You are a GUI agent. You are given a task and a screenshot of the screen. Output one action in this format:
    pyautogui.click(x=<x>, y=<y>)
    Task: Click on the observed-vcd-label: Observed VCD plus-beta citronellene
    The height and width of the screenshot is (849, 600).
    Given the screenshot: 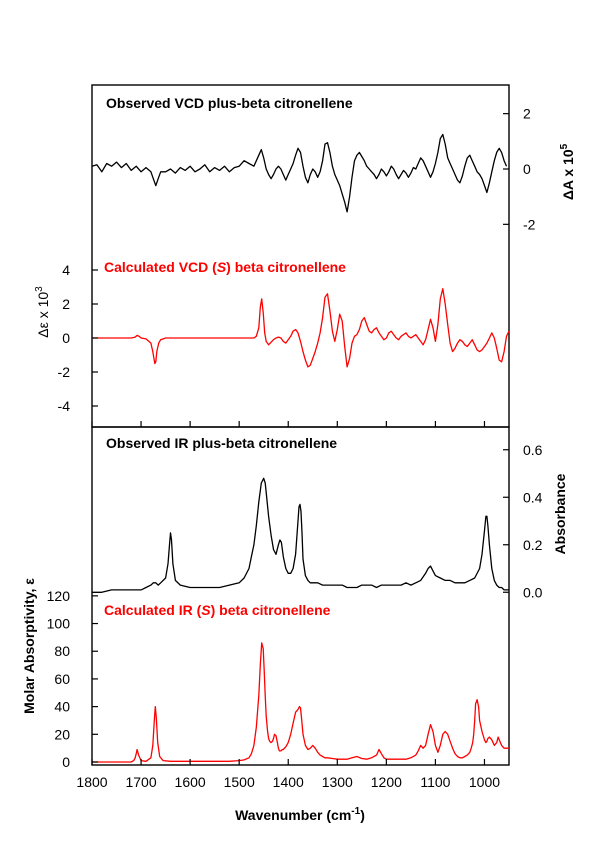 What is the action you would take?
    pyautogui.click(x=229, y=103)
    